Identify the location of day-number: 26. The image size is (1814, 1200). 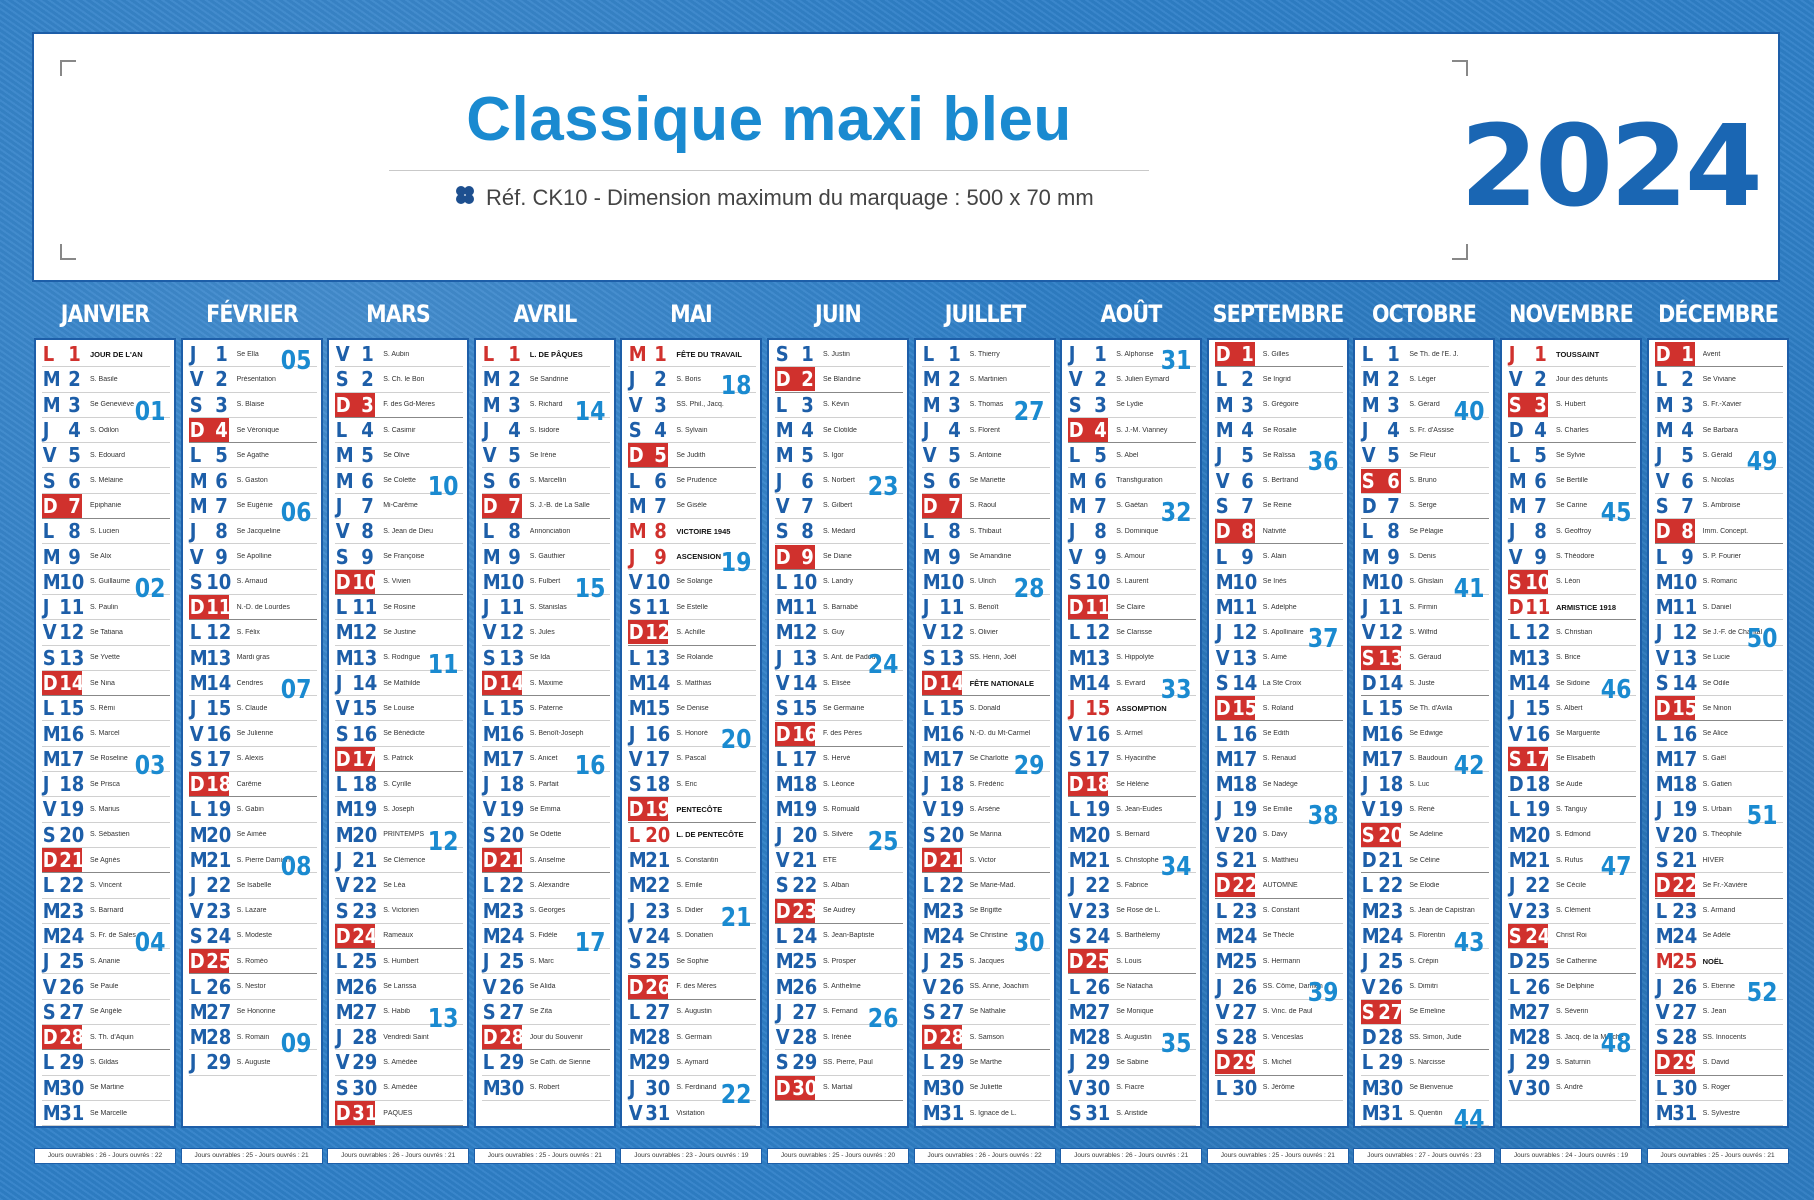
(951, 986).